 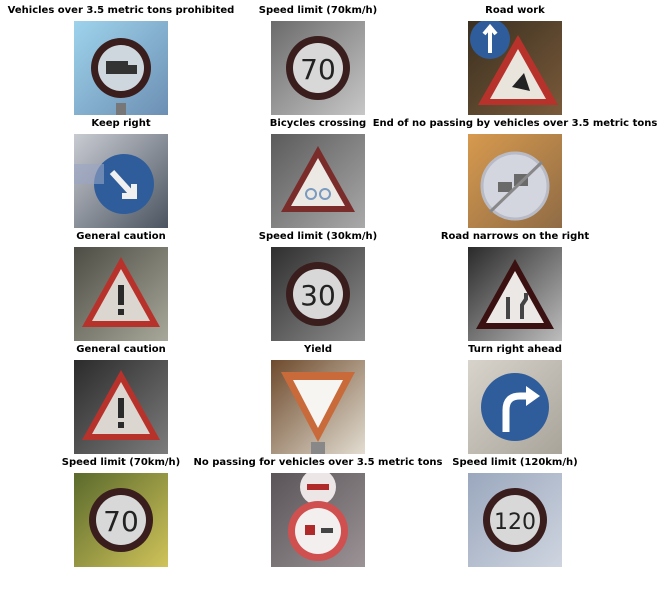 I want to click on road-work-sign-image, so click(x=515, y=68).